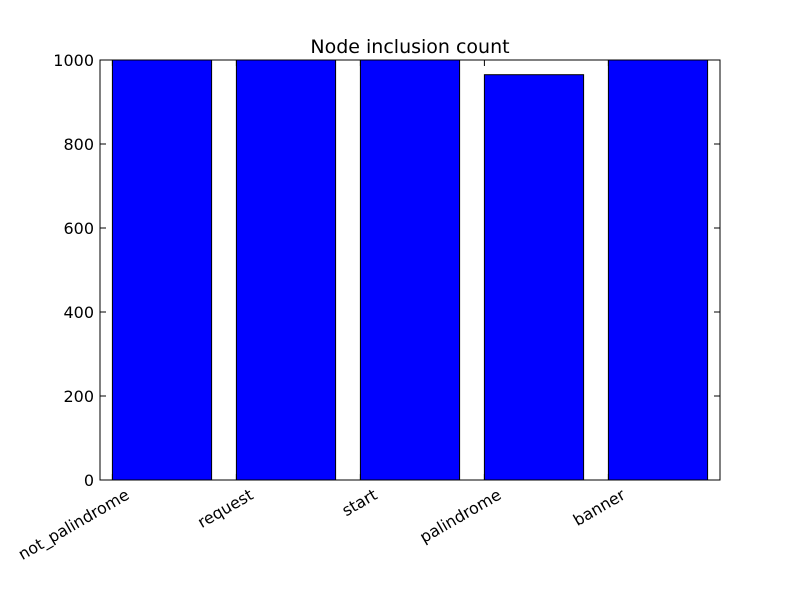 The width and height of the screenshot is (800, 600). Describe the element at coordinates (162, 270) in the screenshot. I see `bar-not-palindrome` at that location.